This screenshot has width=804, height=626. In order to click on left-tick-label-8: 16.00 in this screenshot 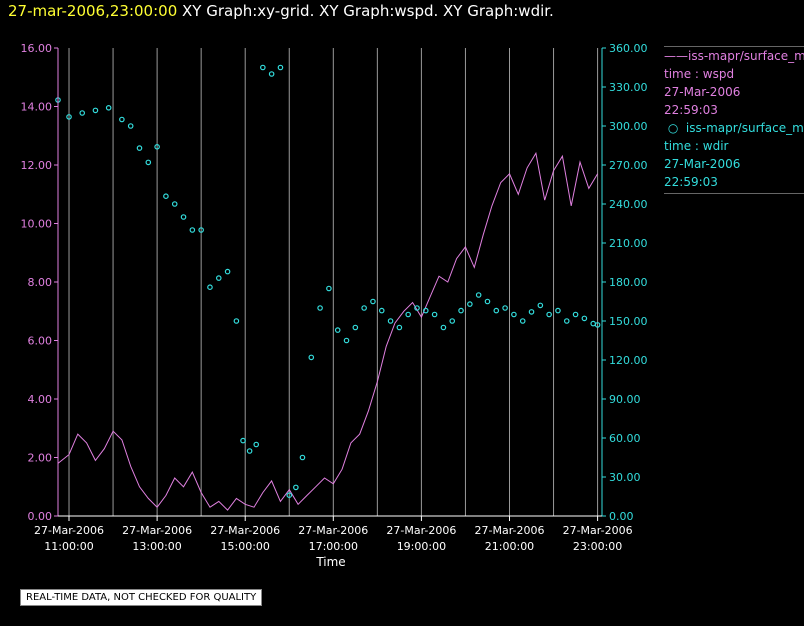, I will do `click(37, 48)`.